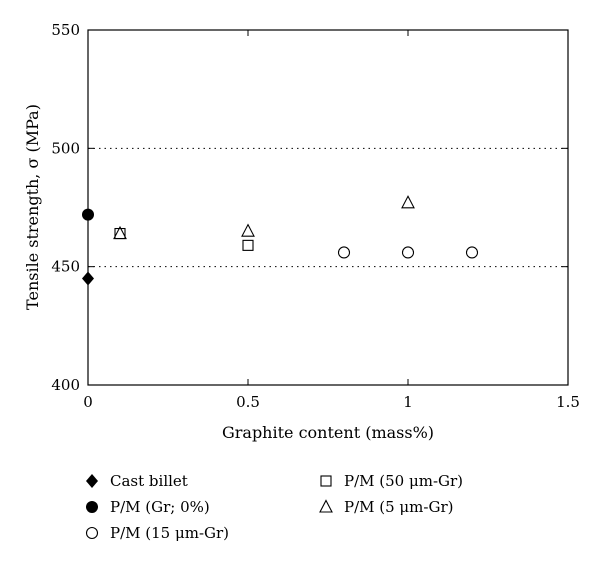  I want to click on x-tick-label: 1, so click(408, 402).